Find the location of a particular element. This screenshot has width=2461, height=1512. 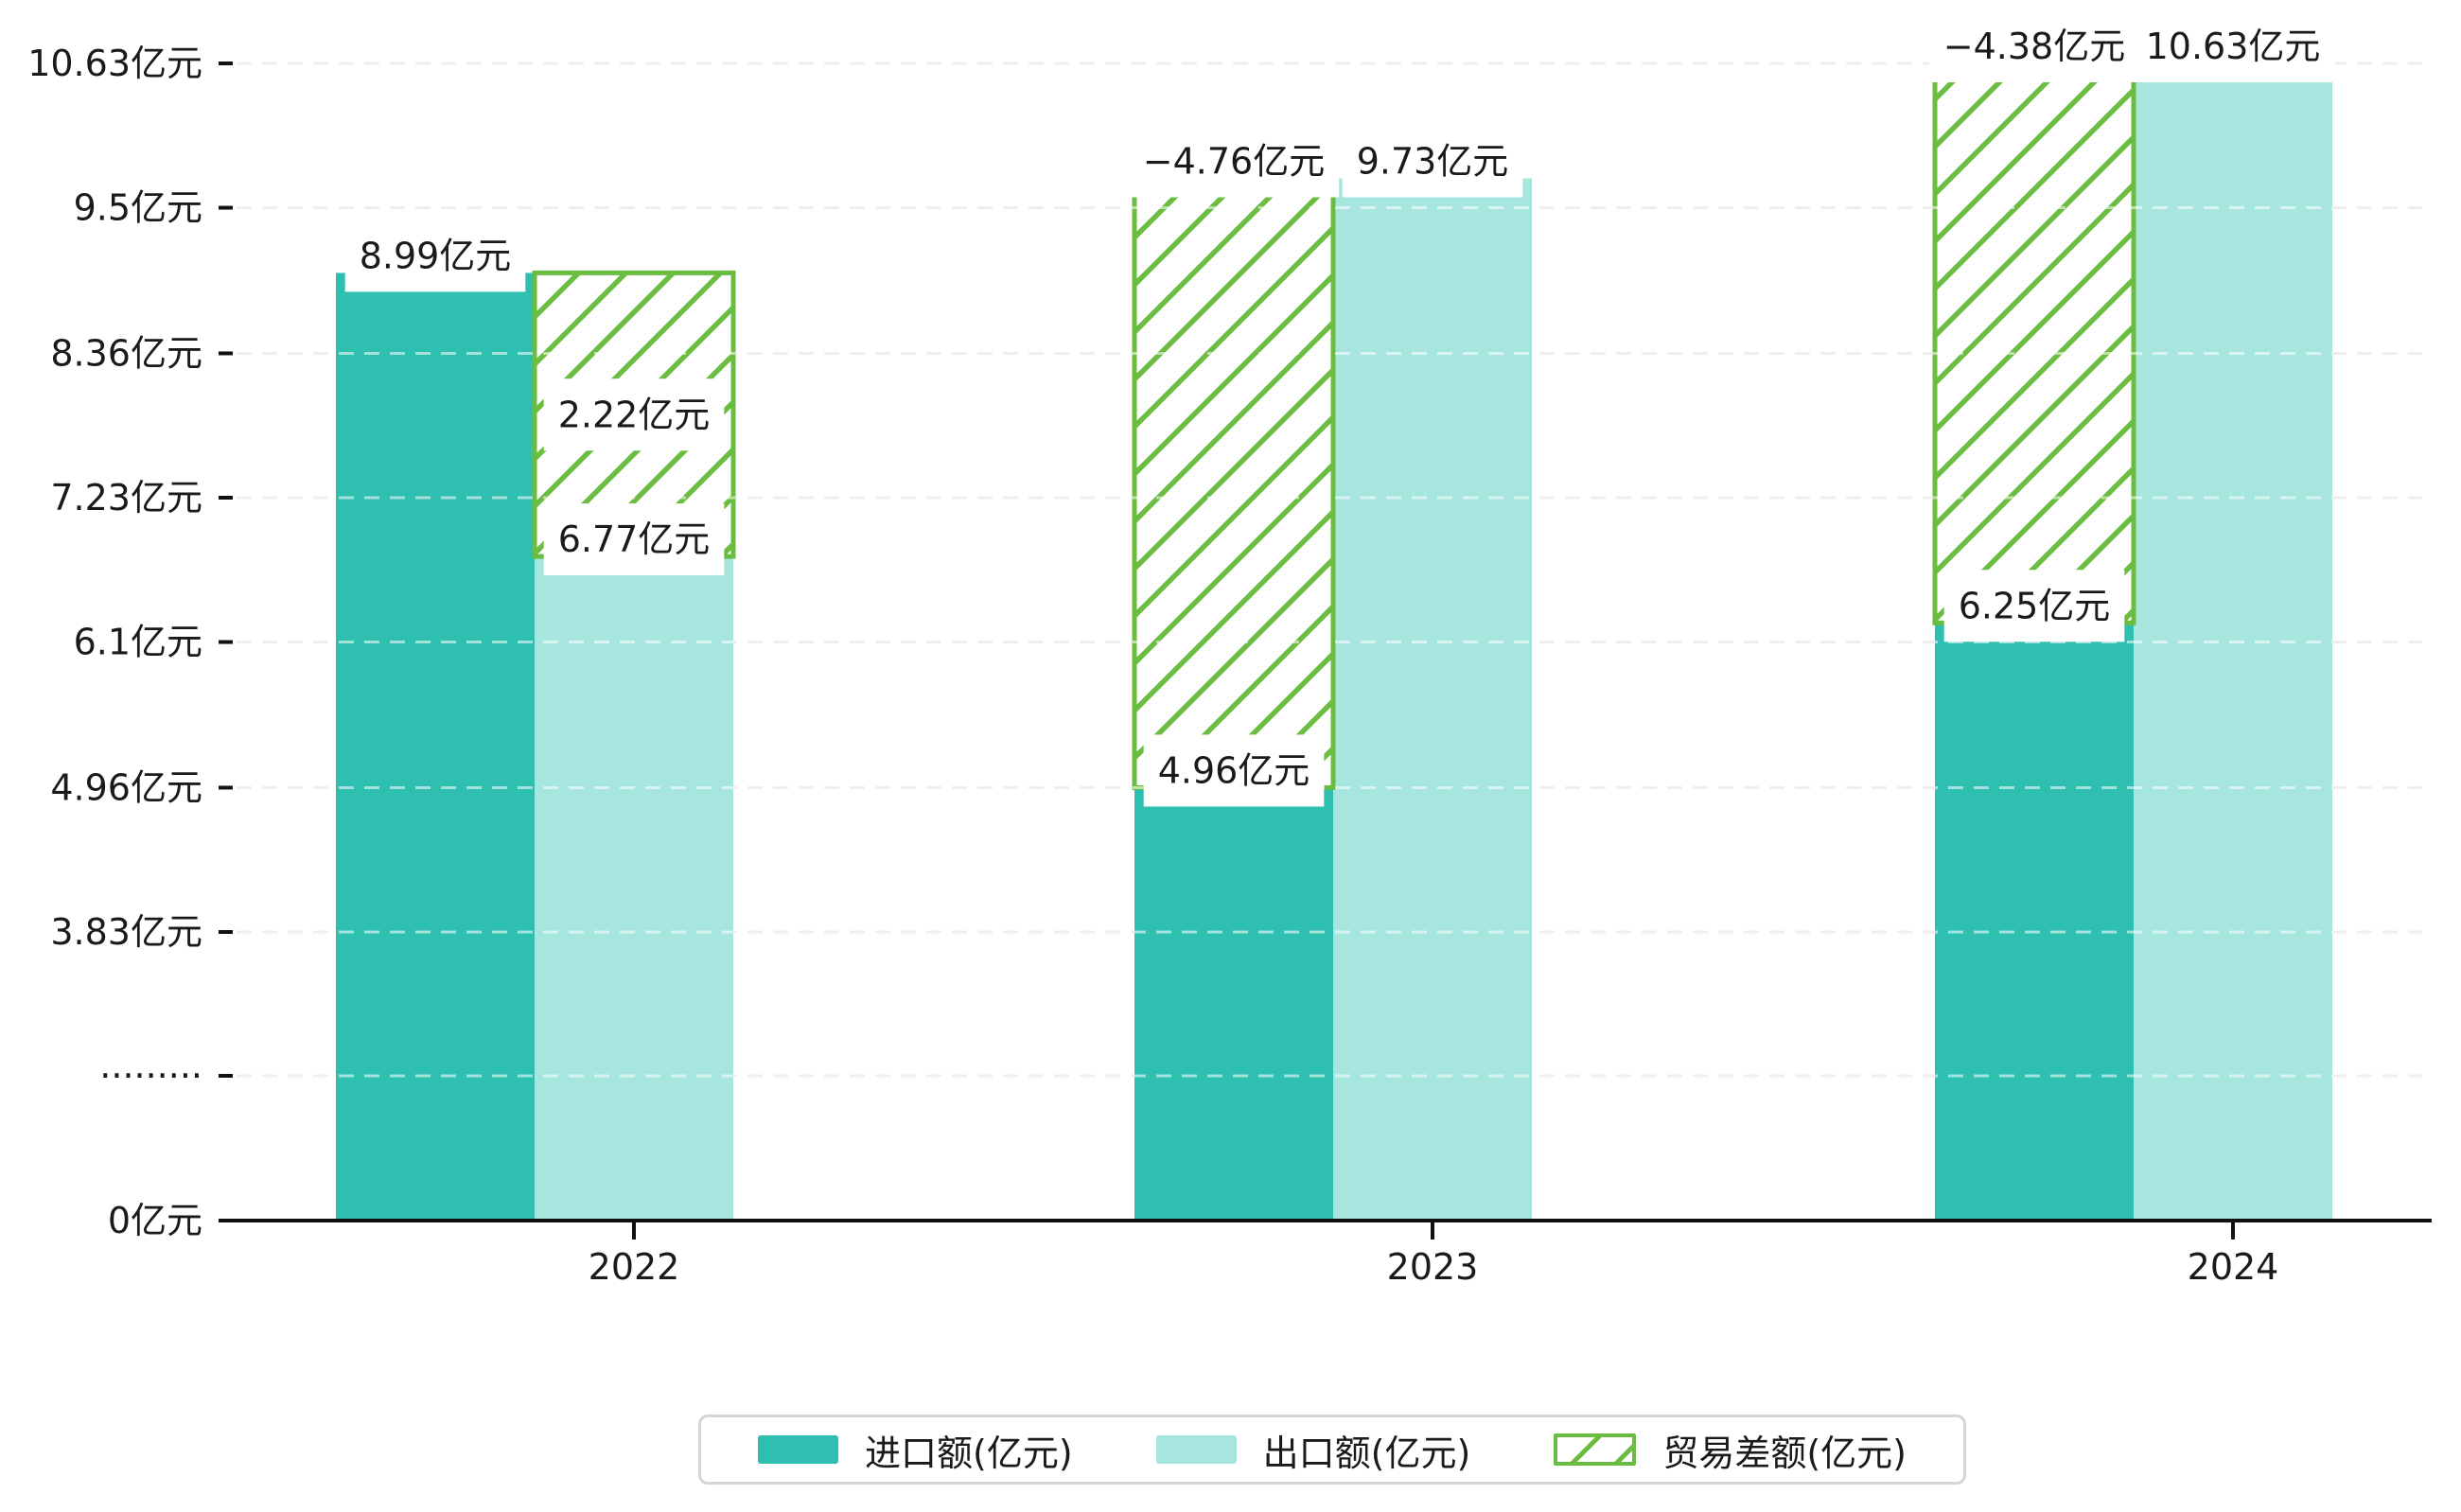

bar-diff-2023 is located at coordinates (1234, 483).